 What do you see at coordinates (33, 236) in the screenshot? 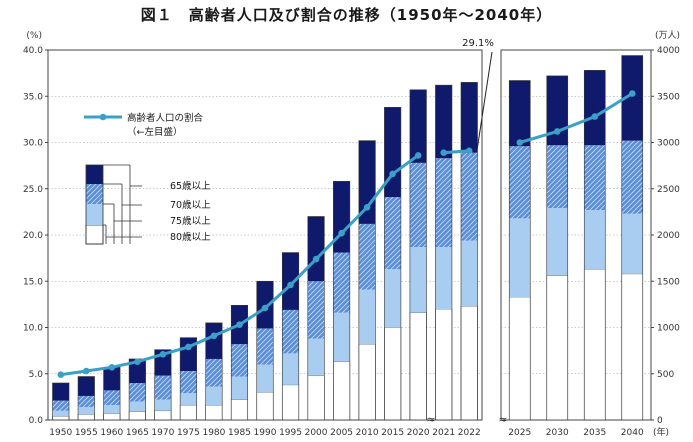
I see `left-axis-tick-label: 20.0` at bounding box center [33, 236].